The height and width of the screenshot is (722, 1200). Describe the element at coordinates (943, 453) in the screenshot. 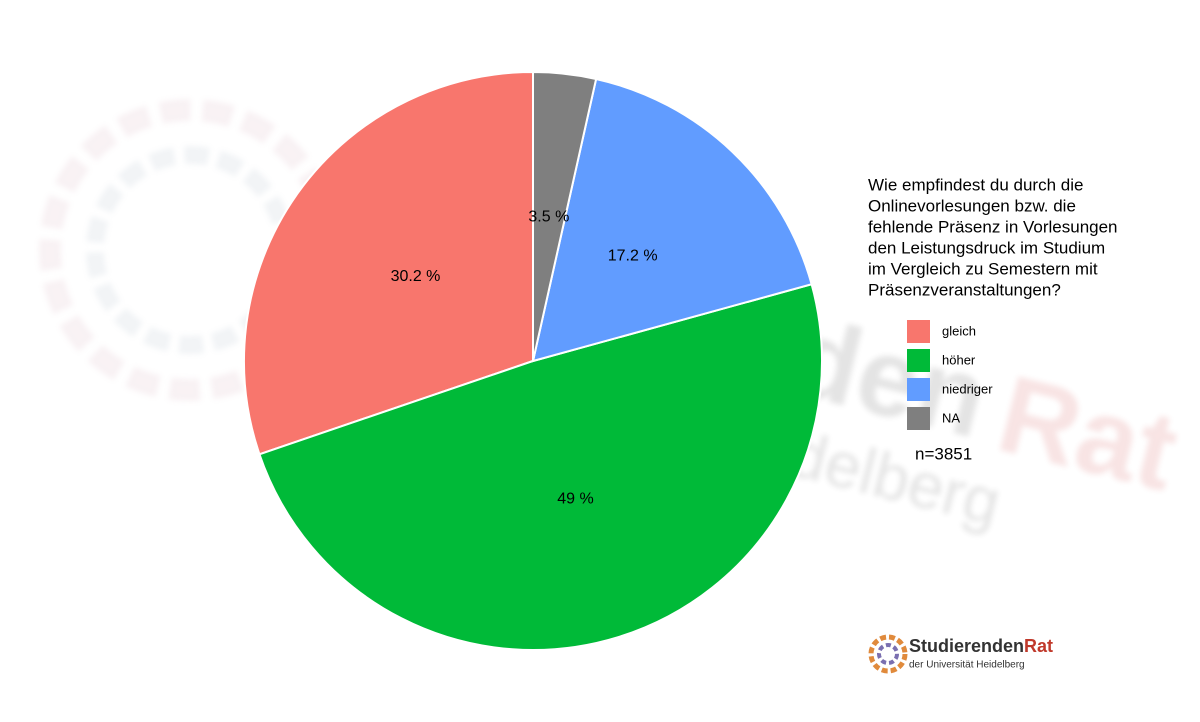

I see `sample-size: n=3851` at that location.